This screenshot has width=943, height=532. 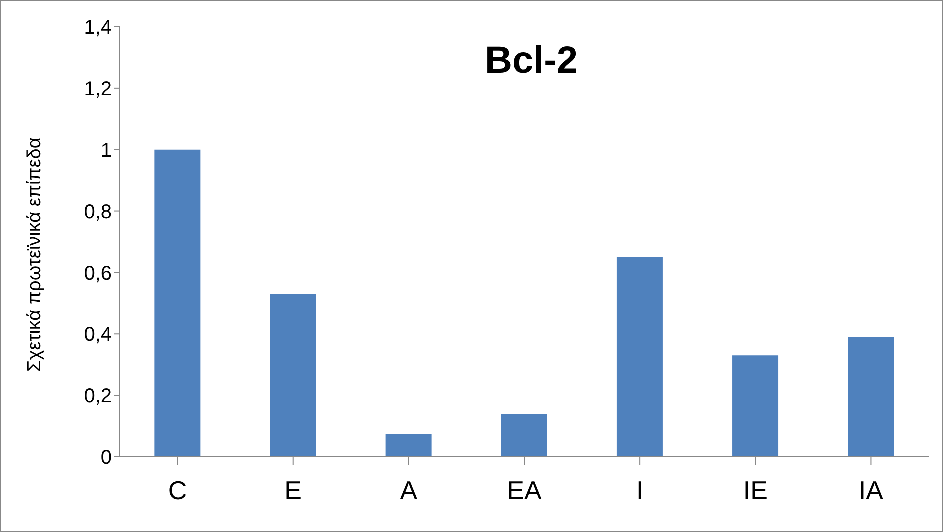 What do you see at coordinates (98, 273) in the screenshot?
I see `y-tick-label: 0,6` at bounding box center [98, 273].